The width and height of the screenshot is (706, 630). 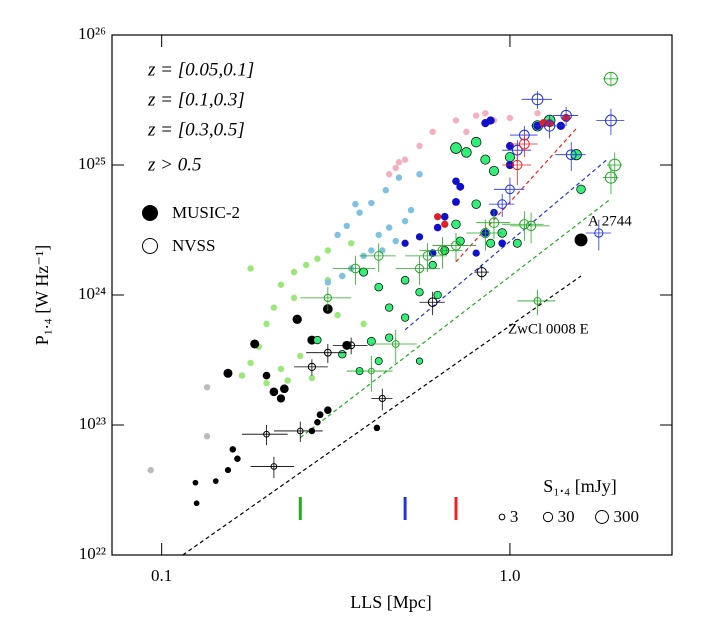 What do you see at coordinates (92, 163) in the screenshot?
I see `y-tick-label: 10²⁵` at bounding box center [92, 163].